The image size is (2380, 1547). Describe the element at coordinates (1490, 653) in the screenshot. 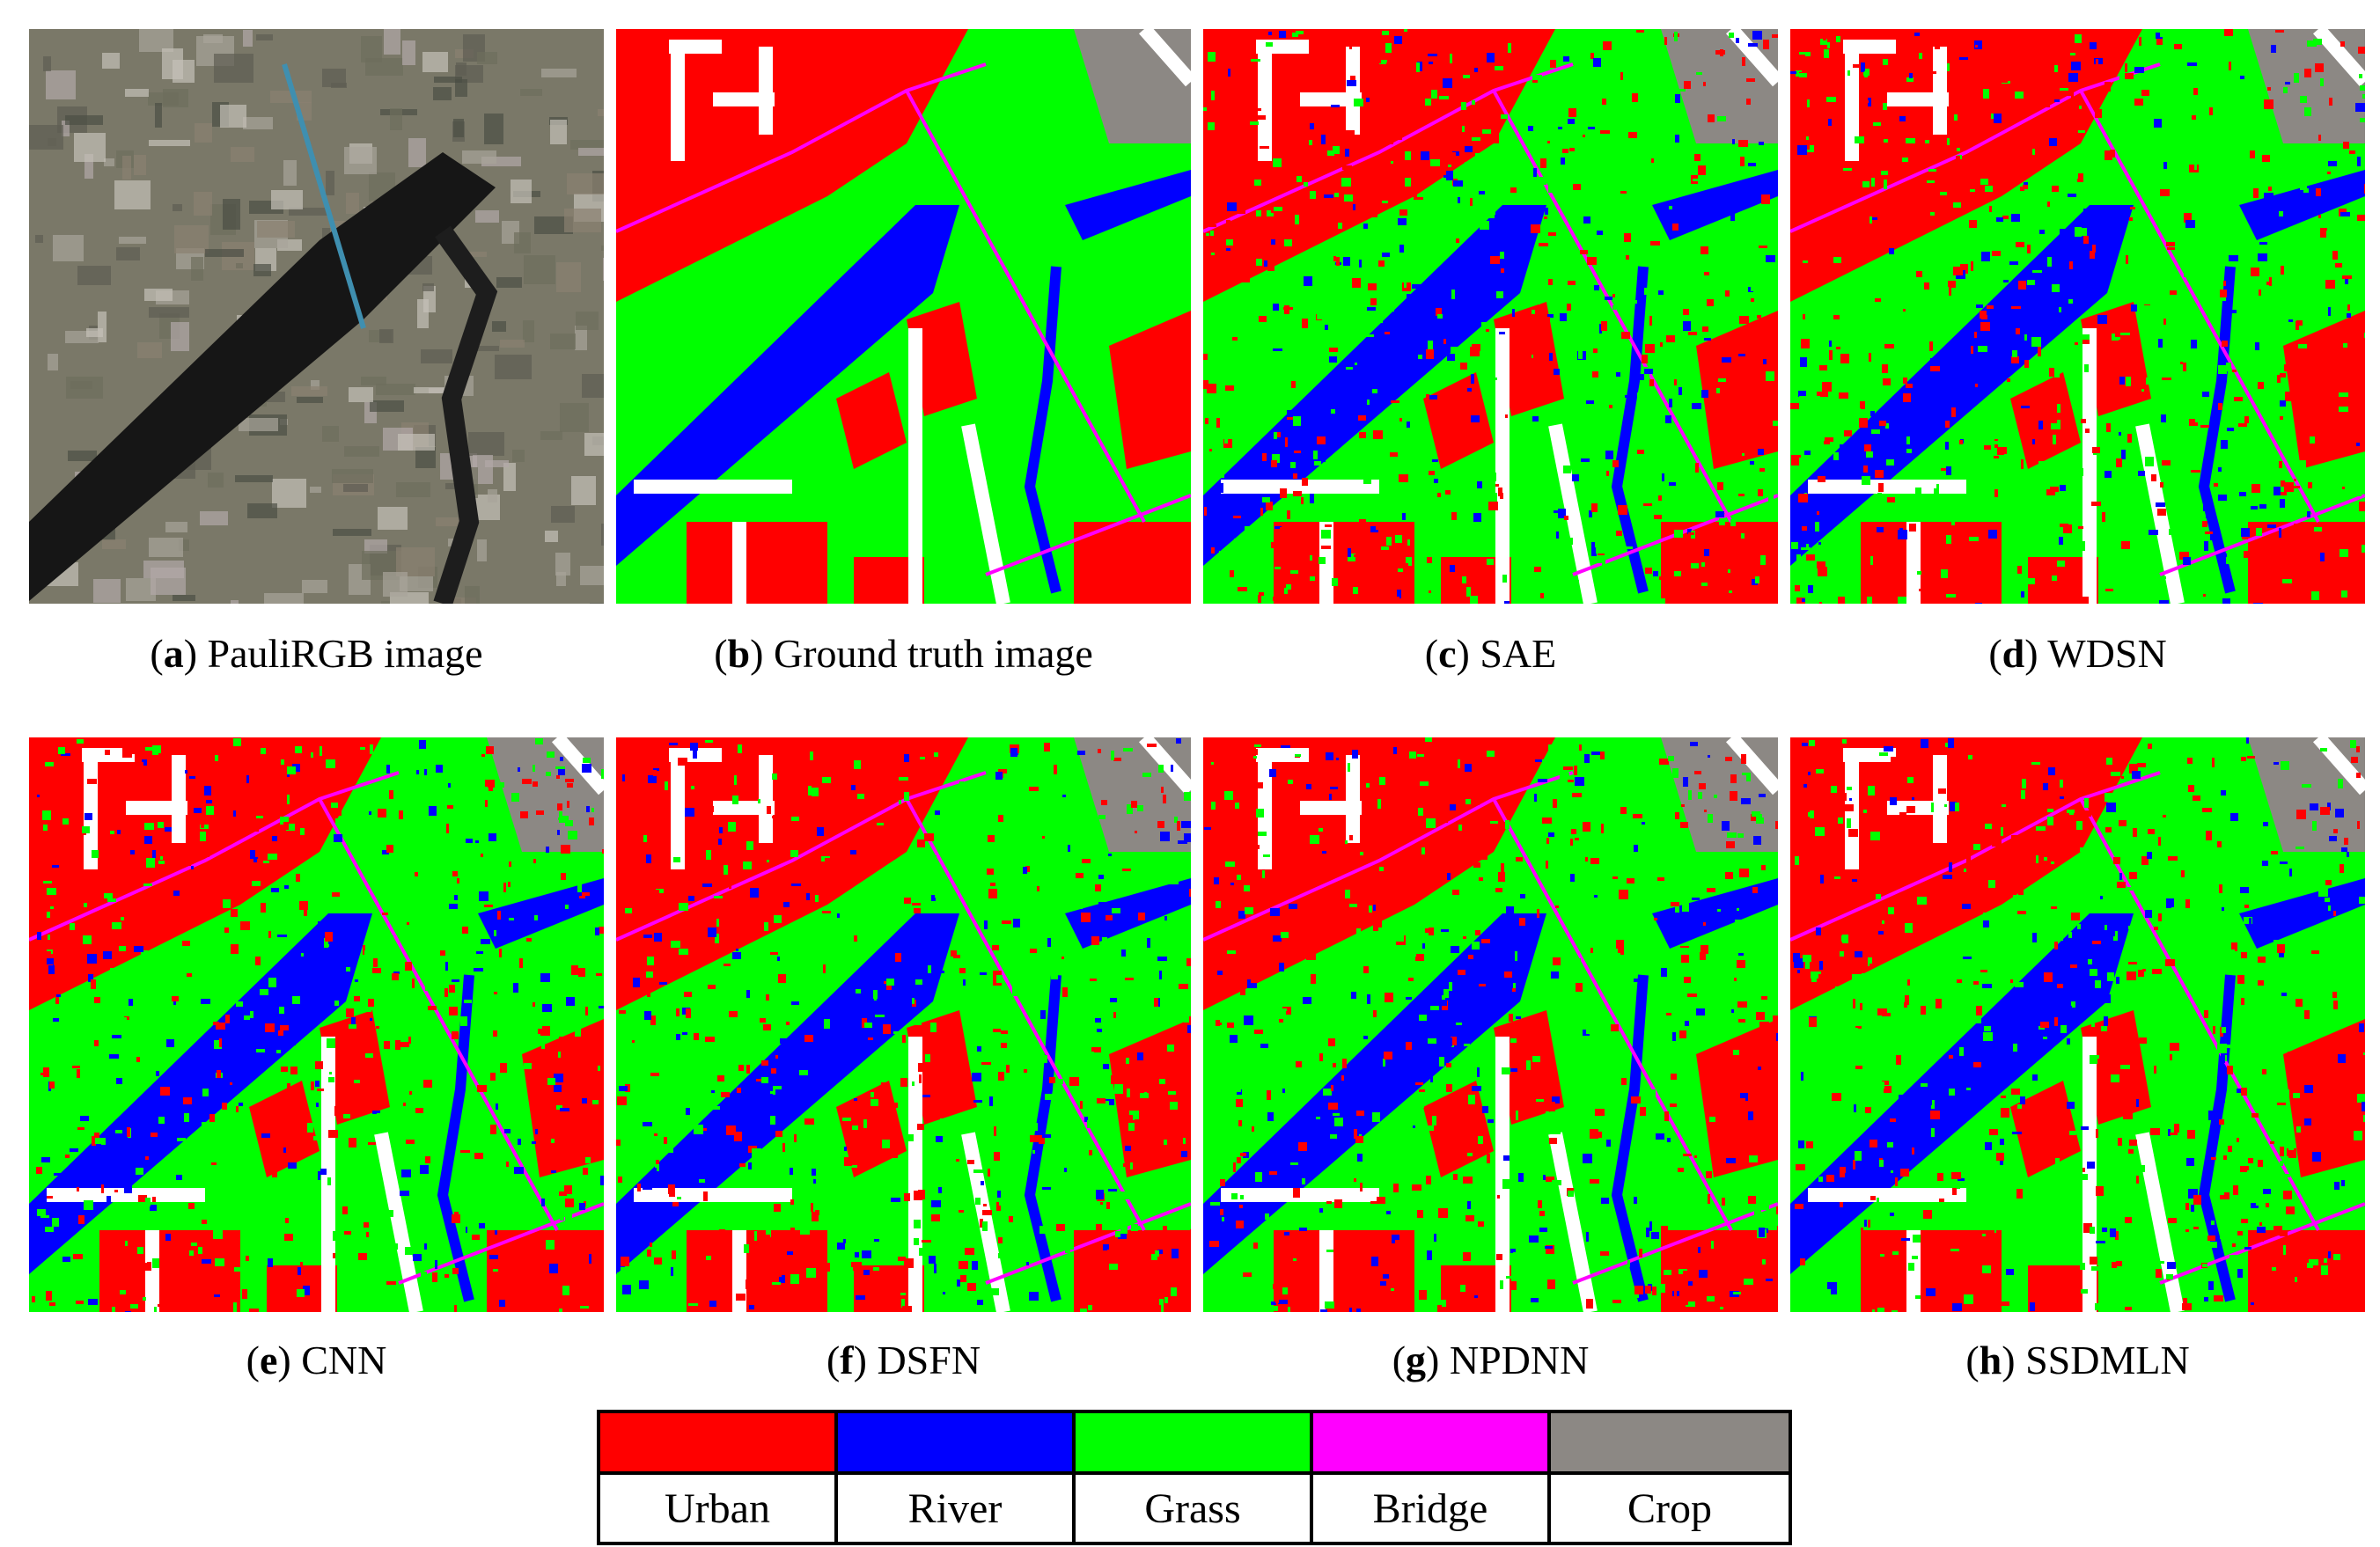

I see `caption-c: (c) SAE` at that location.